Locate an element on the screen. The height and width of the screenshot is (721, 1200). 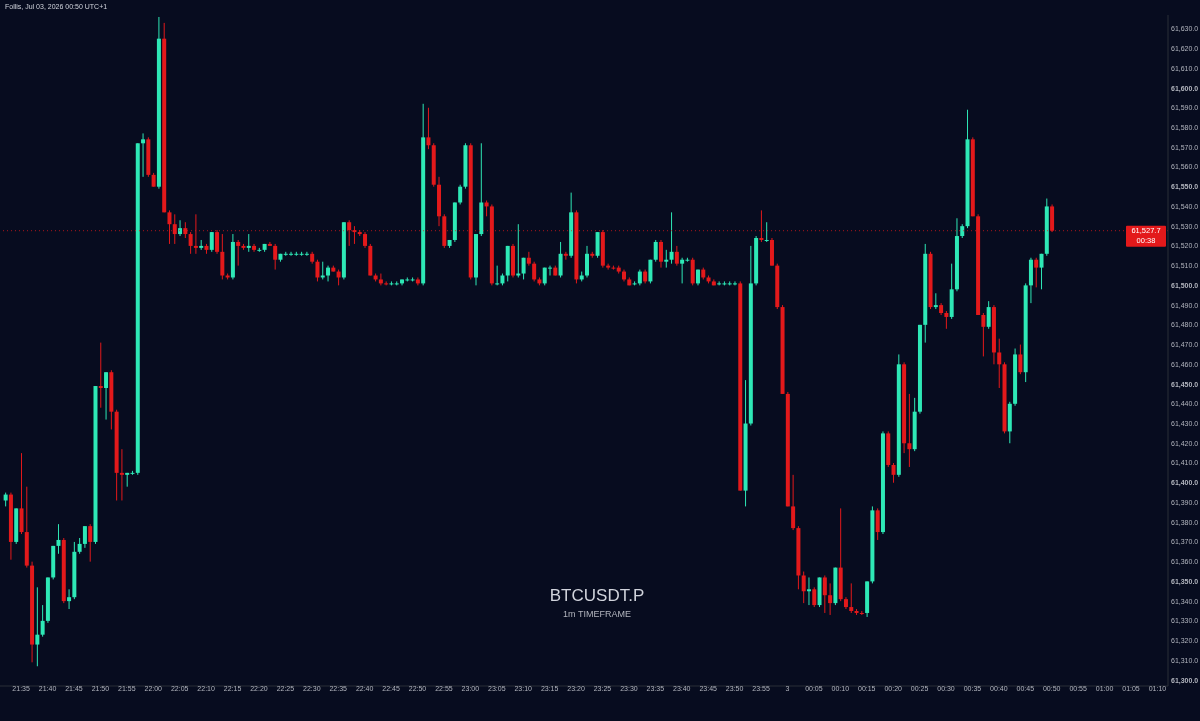
text: 1m TIMEFRAME is located at coordinates (597, 614).